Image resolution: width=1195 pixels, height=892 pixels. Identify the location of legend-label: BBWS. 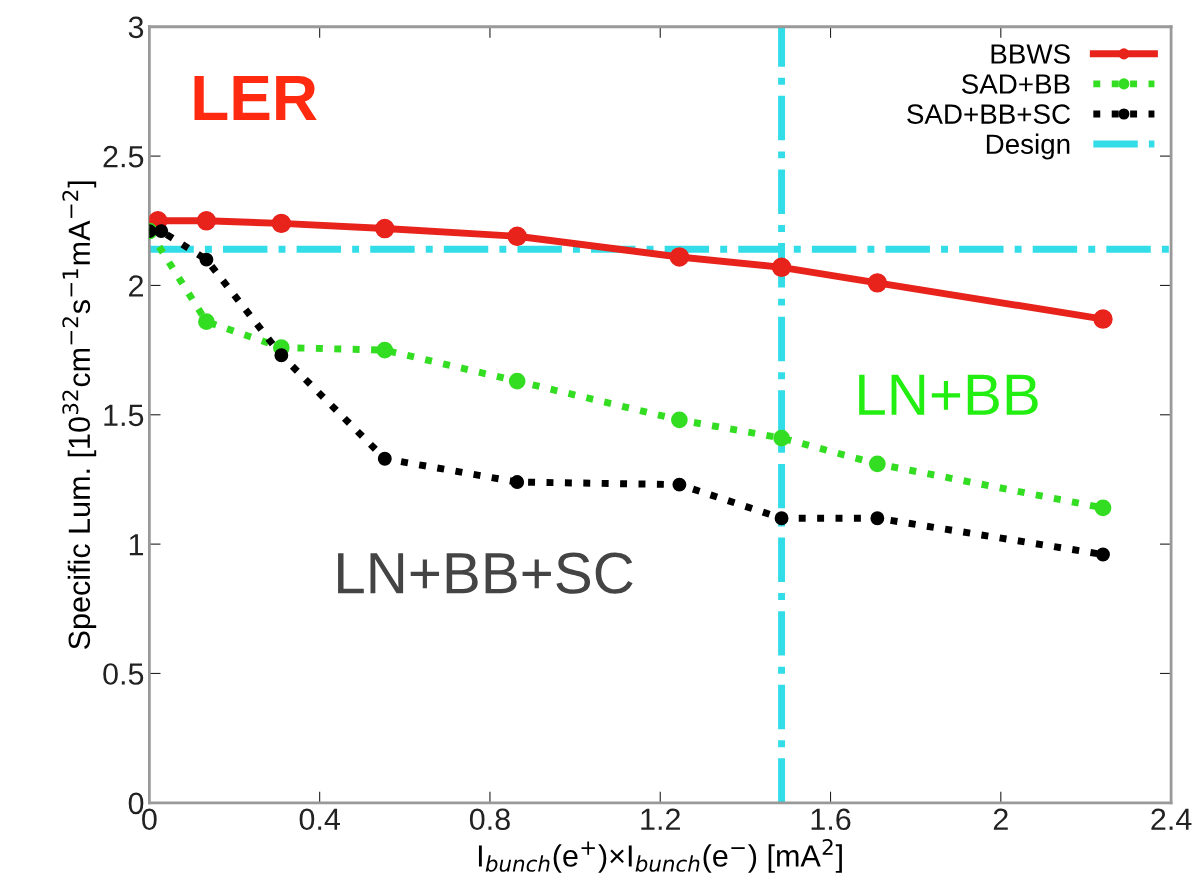
(1030, 54).